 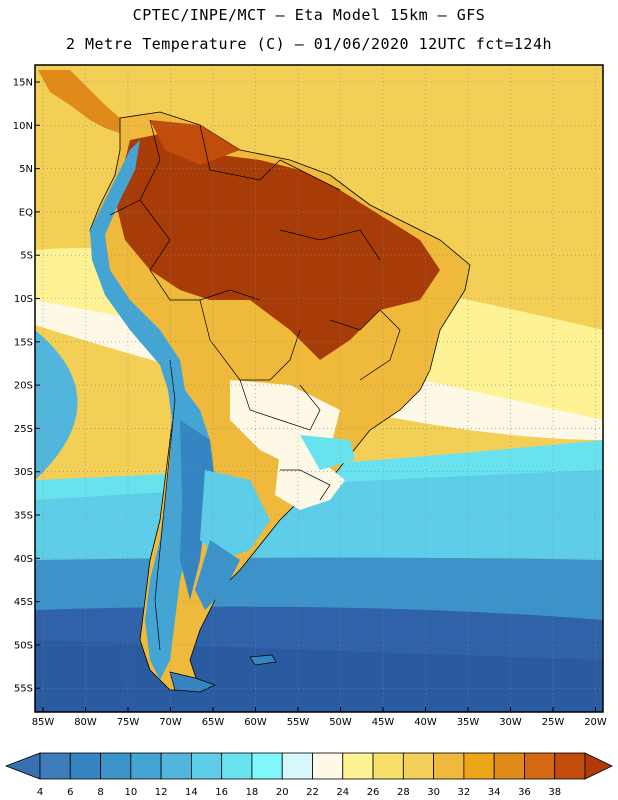 What do you see at coordinates (373, 792) in the screenshot?
I see `colorbar-label: 26` at bounding box center [373, 792].